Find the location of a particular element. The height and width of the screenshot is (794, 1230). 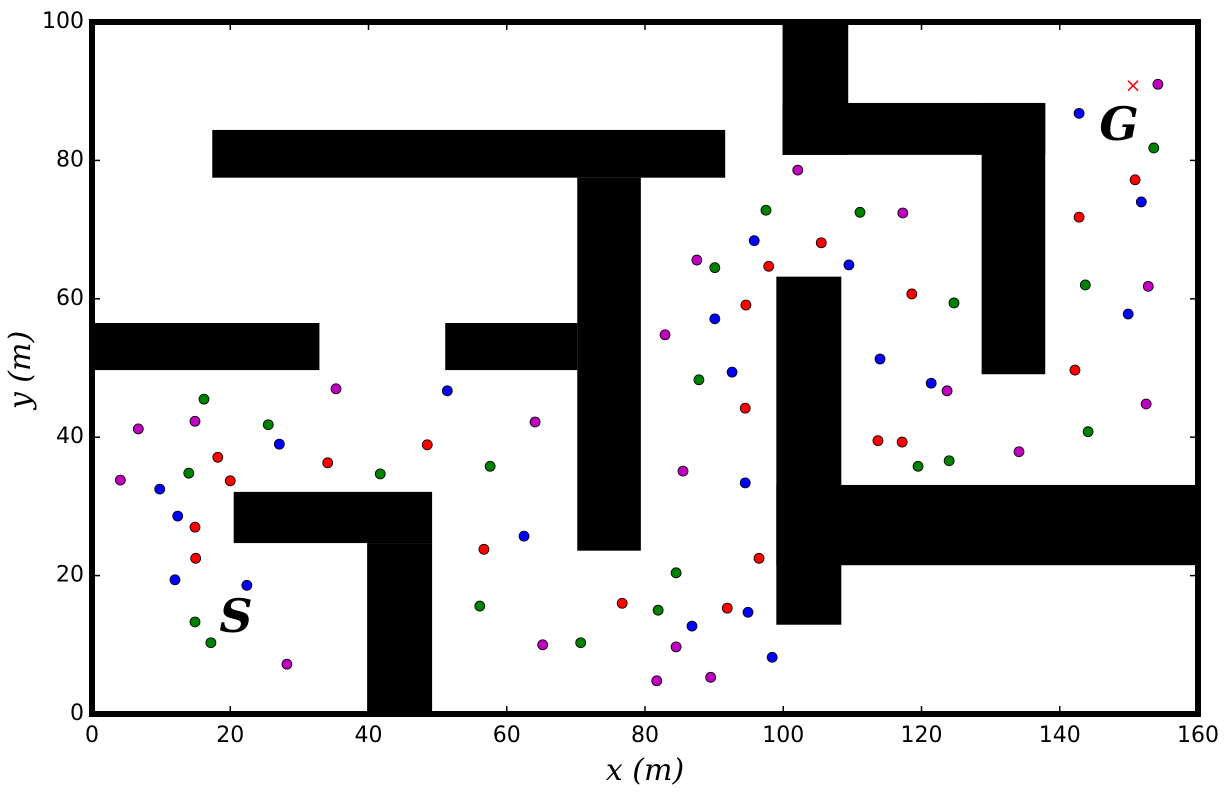

y-tick-label: 40 is located at coordinates (70, 436).